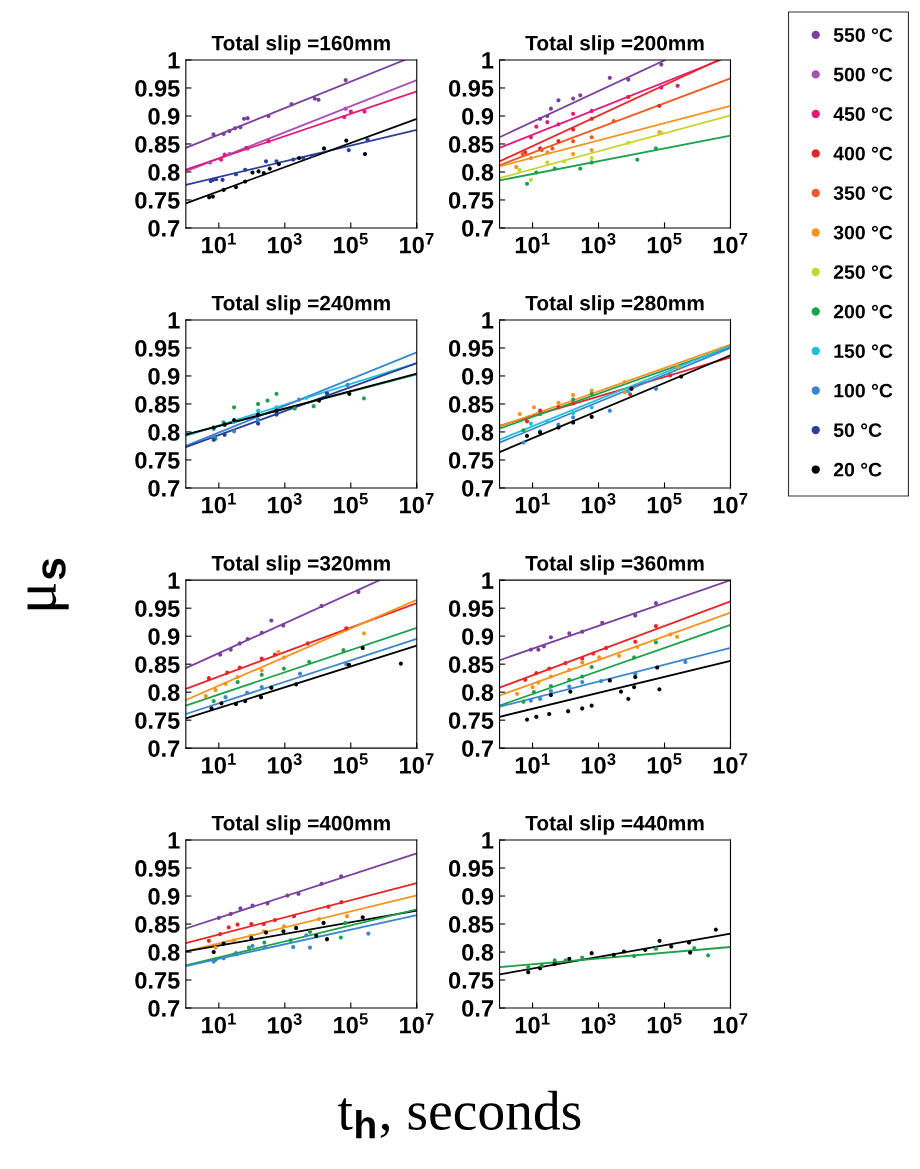  Describe the element at coordinates (863, 193) in the screenshot. I see `legend-label: 350 °C` at that location.